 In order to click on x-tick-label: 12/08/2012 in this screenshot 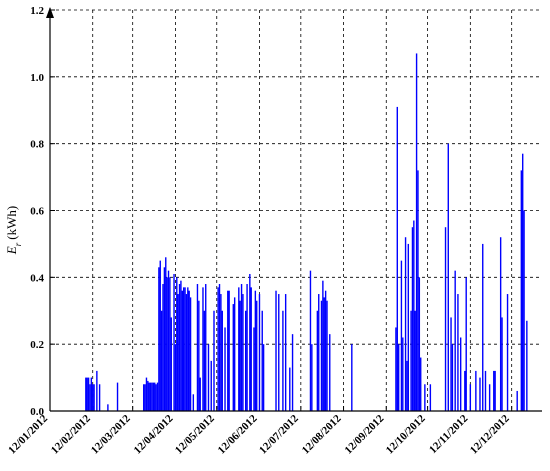, I will do `click(322, 434)`.